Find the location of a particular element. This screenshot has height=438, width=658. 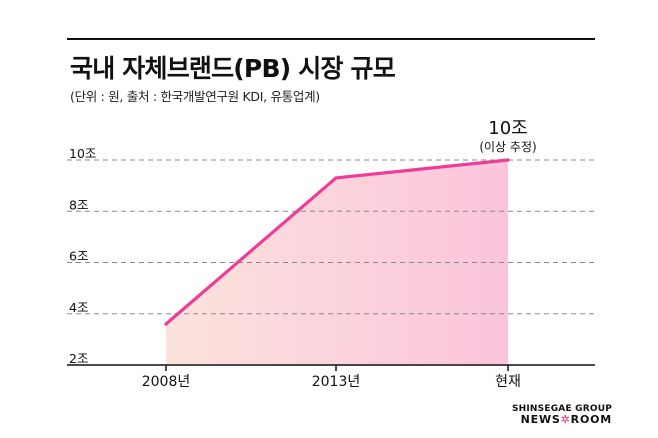

annotation-sublabel: (이상 추정) is located at coordinates (507, 147).